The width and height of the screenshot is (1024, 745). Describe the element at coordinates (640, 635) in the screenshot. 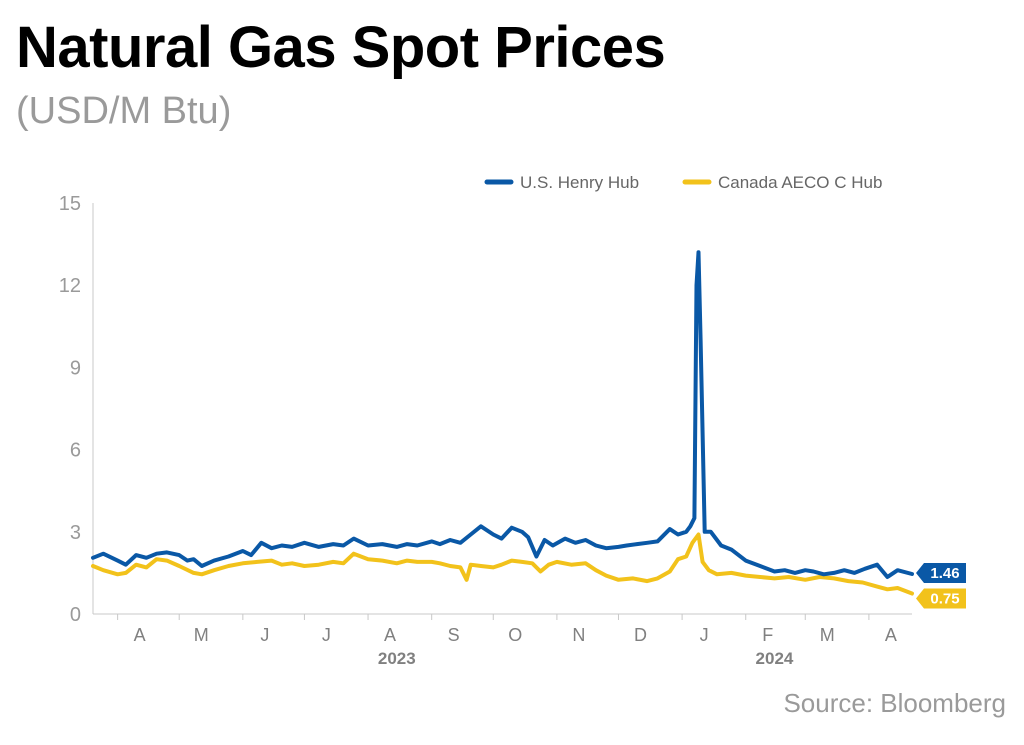

I see `x-tick-label: D` at that location.